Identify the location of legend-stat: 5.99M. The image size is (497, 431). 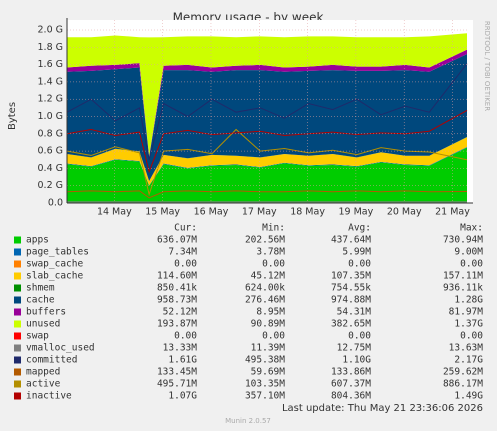
(356, 252).